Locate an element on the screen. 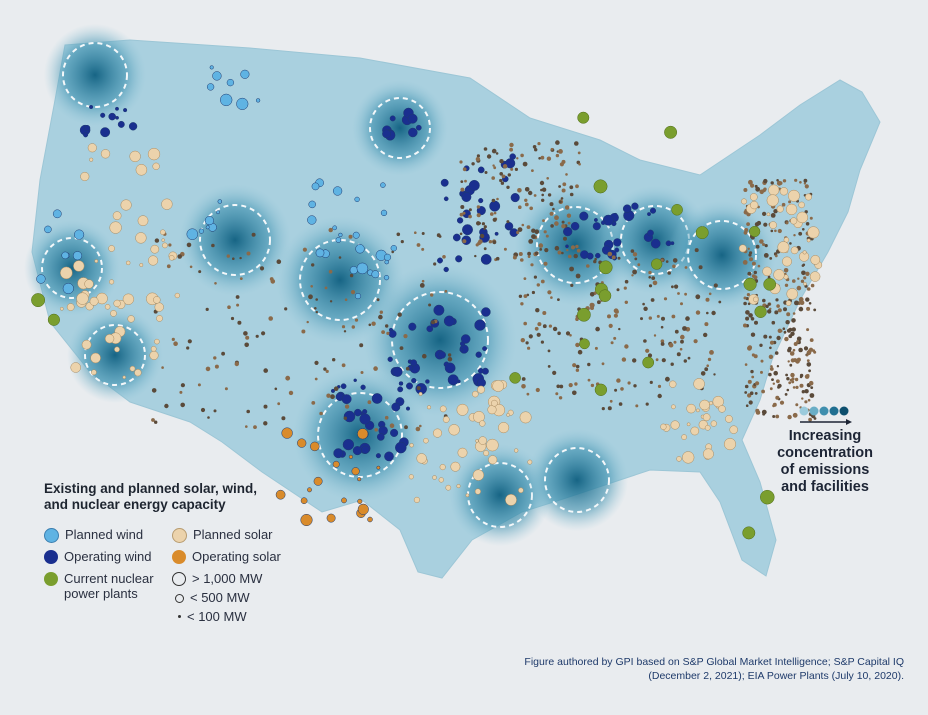 This screenshot has width=928, height=715. hotspot-shade is located at coordinates (722, 255).